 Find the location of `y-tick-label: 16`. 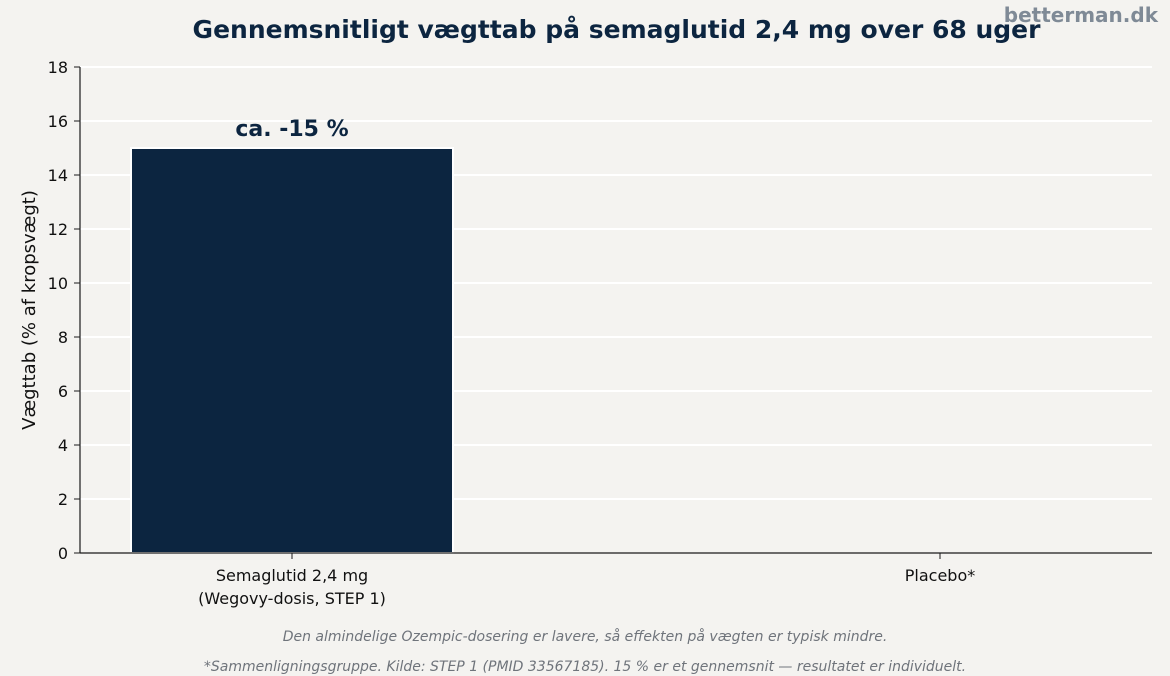

y-tick-label: 16 is located at coordinates (58, 121).